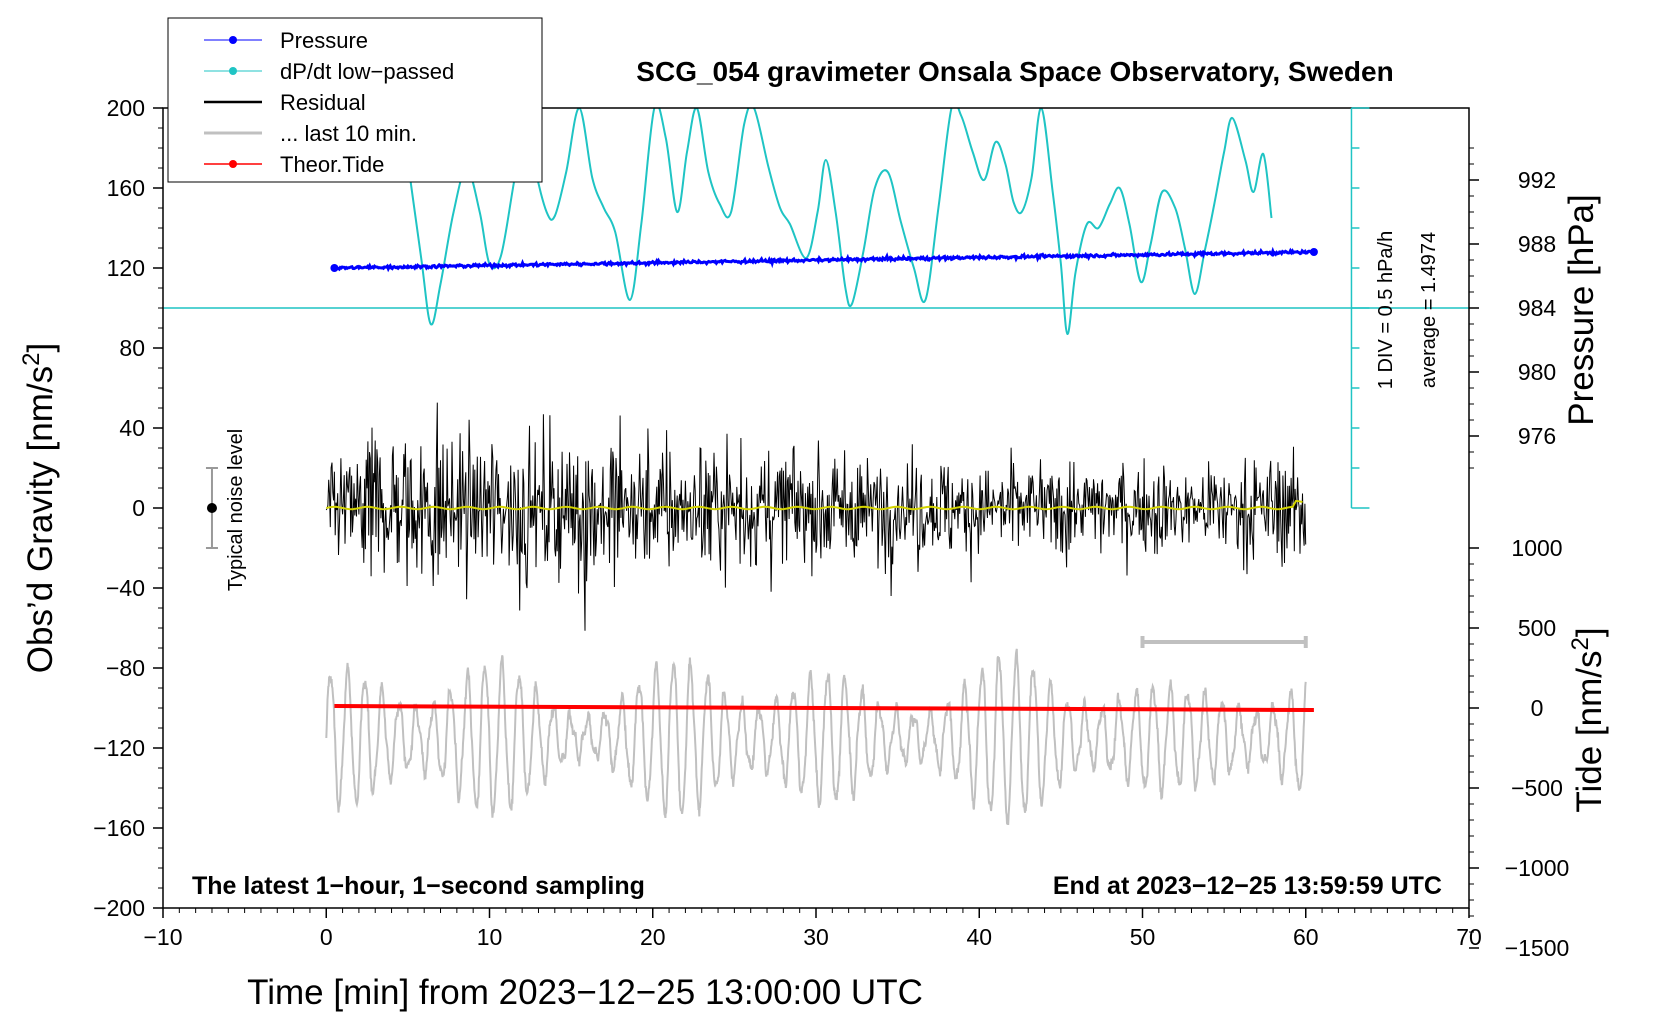 The image size is (1660, 1020). What do you see at coordinates (119, 828) in the screenshot?
I see `y-tick-label: −160` at bounding box center [119, 828].